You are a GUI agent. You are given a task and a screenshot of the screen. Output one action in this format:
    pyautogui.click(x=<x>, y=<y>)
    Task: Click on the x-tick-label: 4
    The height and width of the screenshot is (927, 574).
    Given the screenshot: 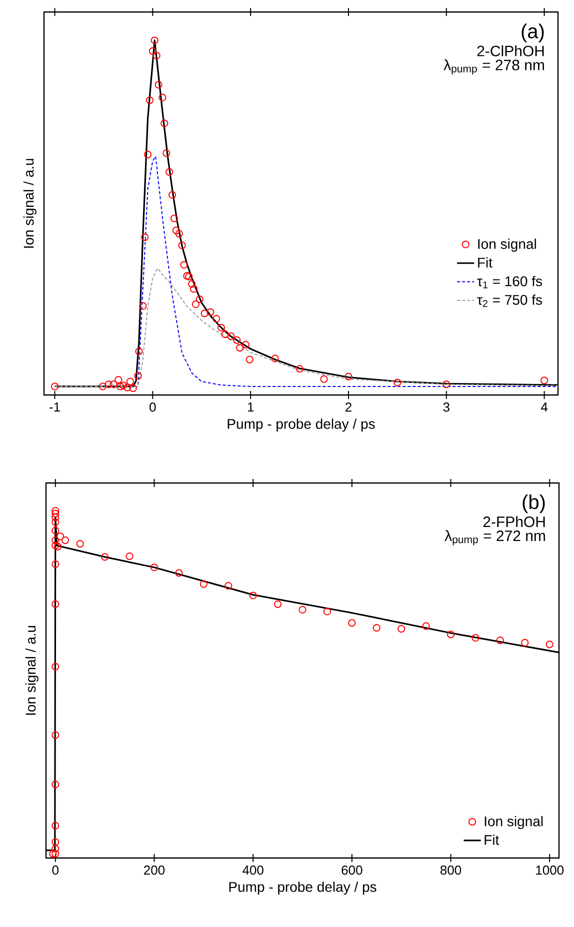 What is the action you would take?
    pyautogui.click(x=544, y=407)
    